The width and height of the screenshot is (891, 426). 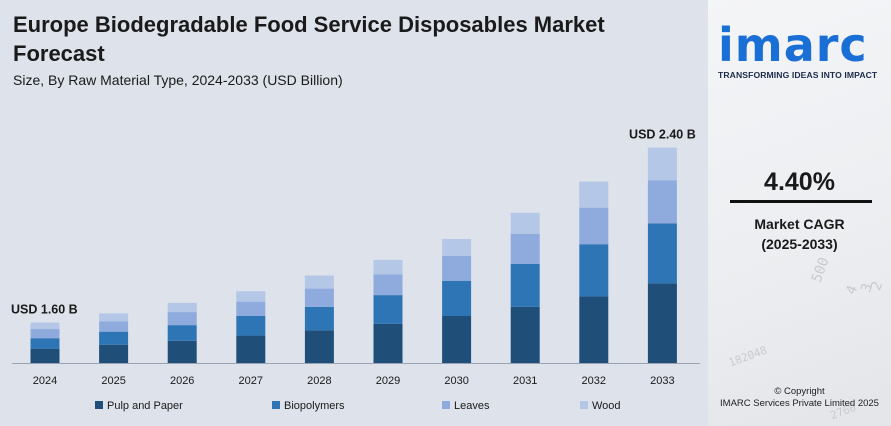 What do you see at coordinates (801, 201) in the screenshot?
I see `cagr-divider` at bounding box center [801, 201].